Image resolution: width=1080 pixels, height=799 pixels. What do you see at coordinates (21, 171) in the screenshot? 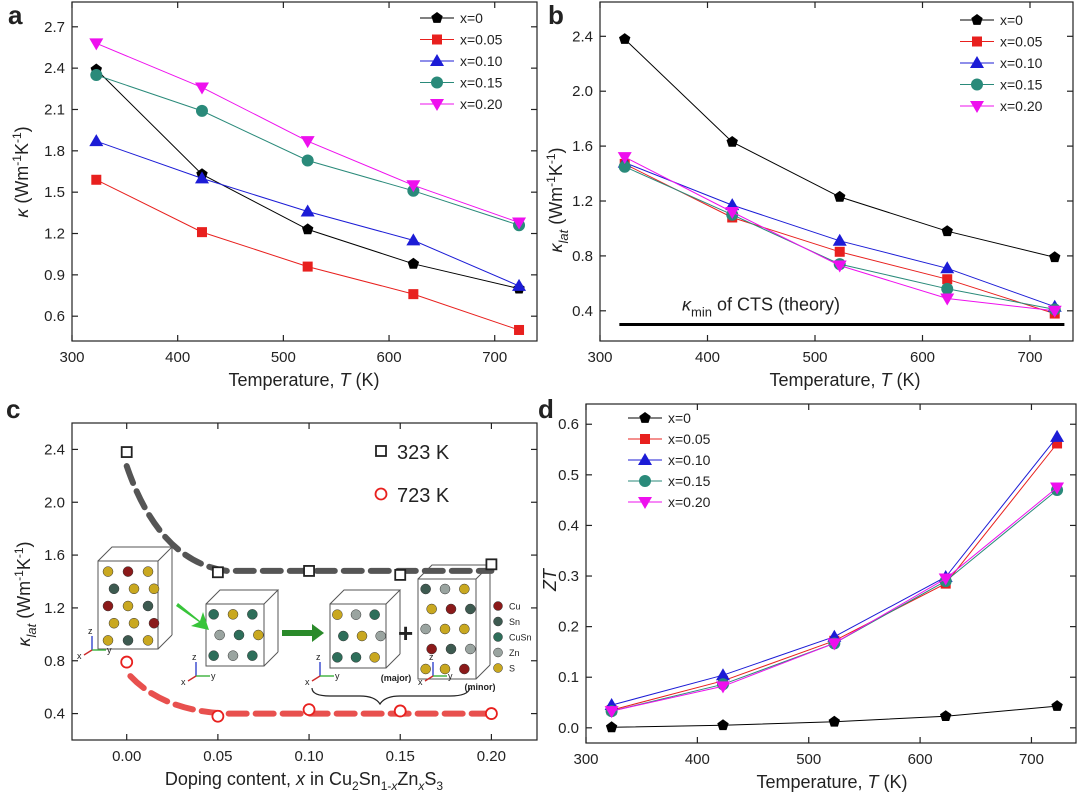
I see `y-axis-label: κ (Wm-1K-1)` at bounding box center [21, 171].